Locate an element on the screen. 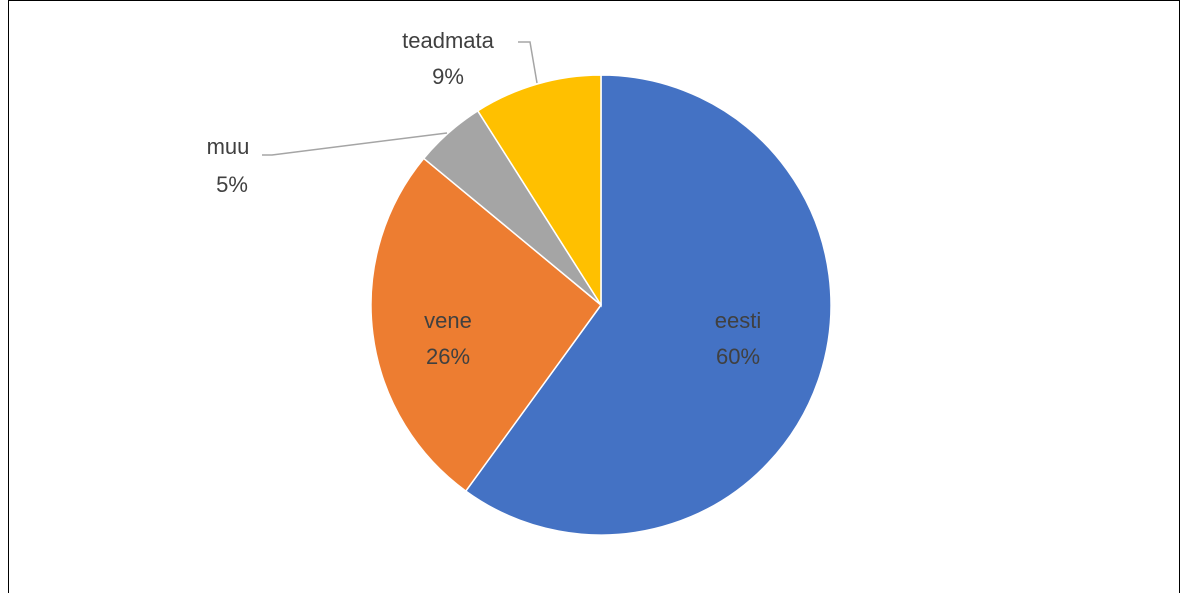  value-label: 26% is located at coordinates (448, 356).